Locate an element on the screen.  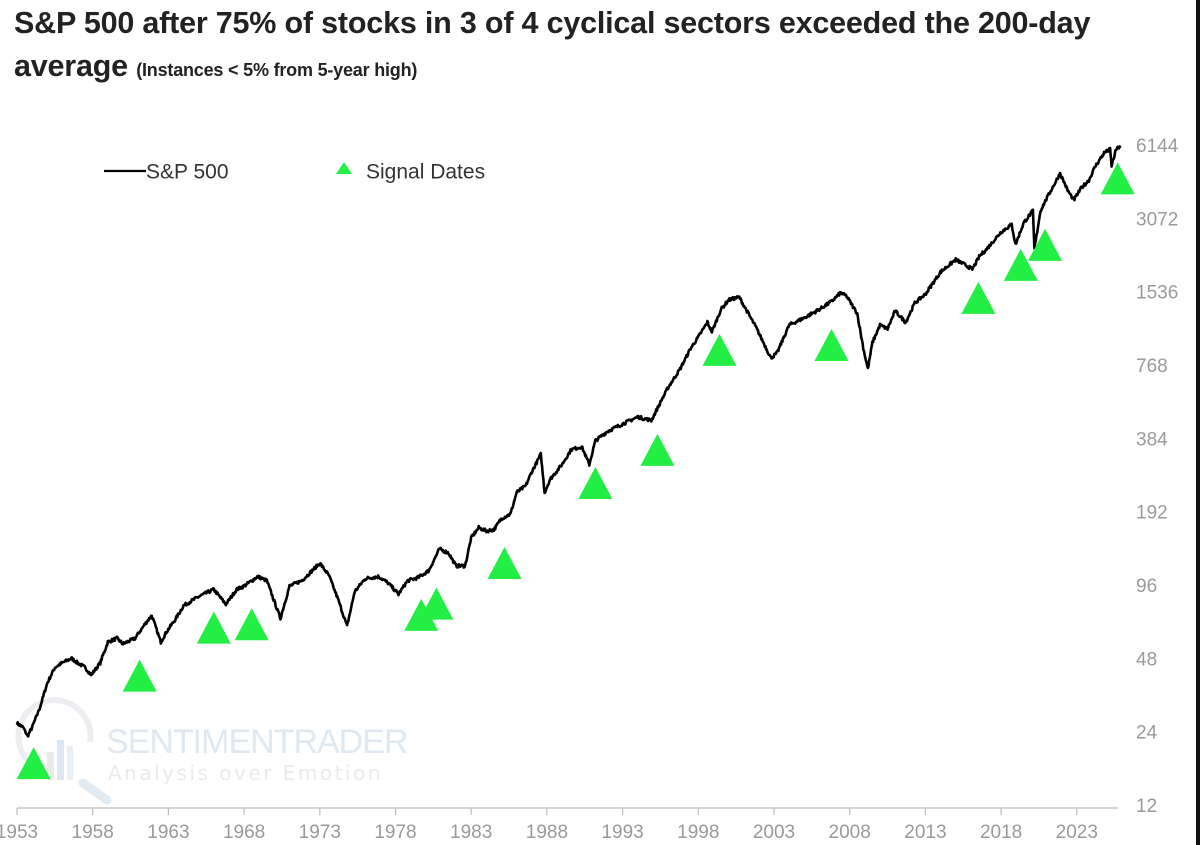
y-tick-label: 3072 is located at coordinates (1157, 219).